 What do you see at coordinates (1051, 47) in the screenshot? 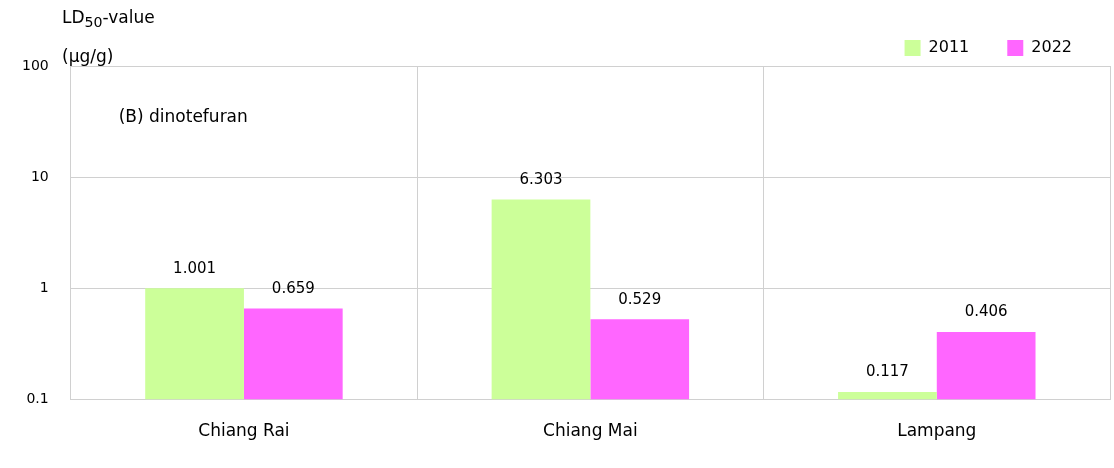
I see `legend-label: 2022` at bounding box center [1051, 47].